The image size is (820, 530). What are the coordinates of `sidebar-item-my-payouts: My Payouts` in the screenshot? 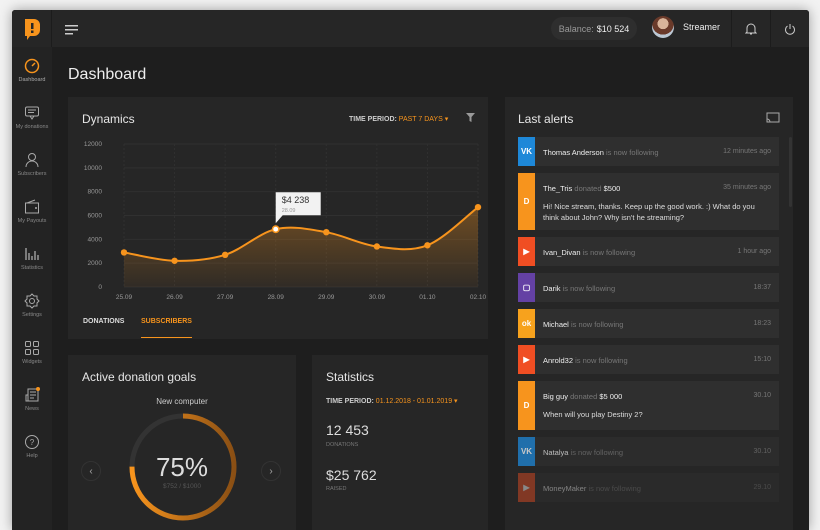 It's located at (32, 211).